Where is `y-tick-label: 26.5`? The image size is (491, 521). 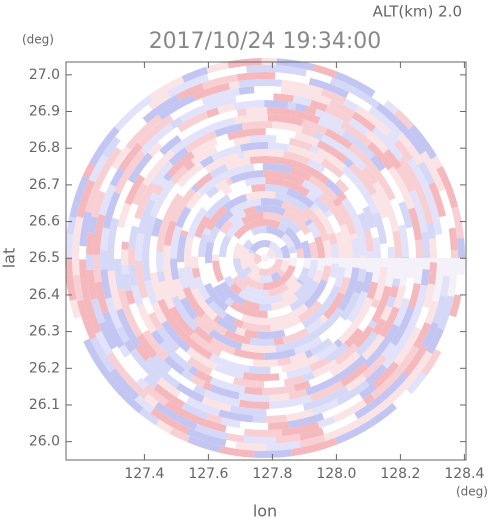 y-tick-label: 26.5 is located at coordinates (44, 258).